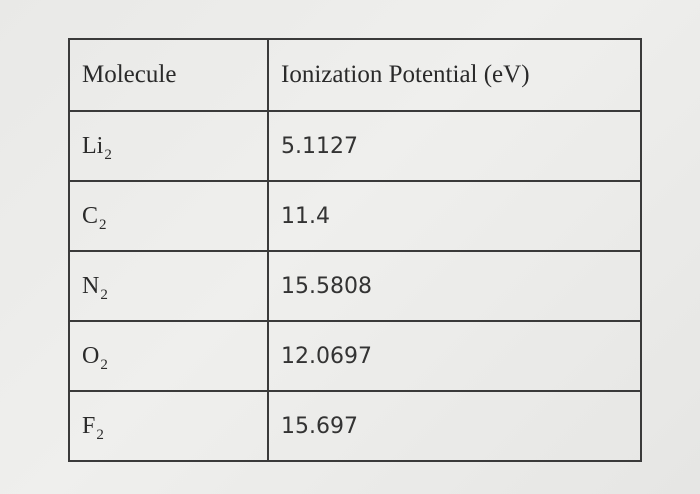 This screenshot has width=700, height=494. Describe the element at coordinates (168, 426) in the screenshot. I see `molecule-cell: F2` at that location.